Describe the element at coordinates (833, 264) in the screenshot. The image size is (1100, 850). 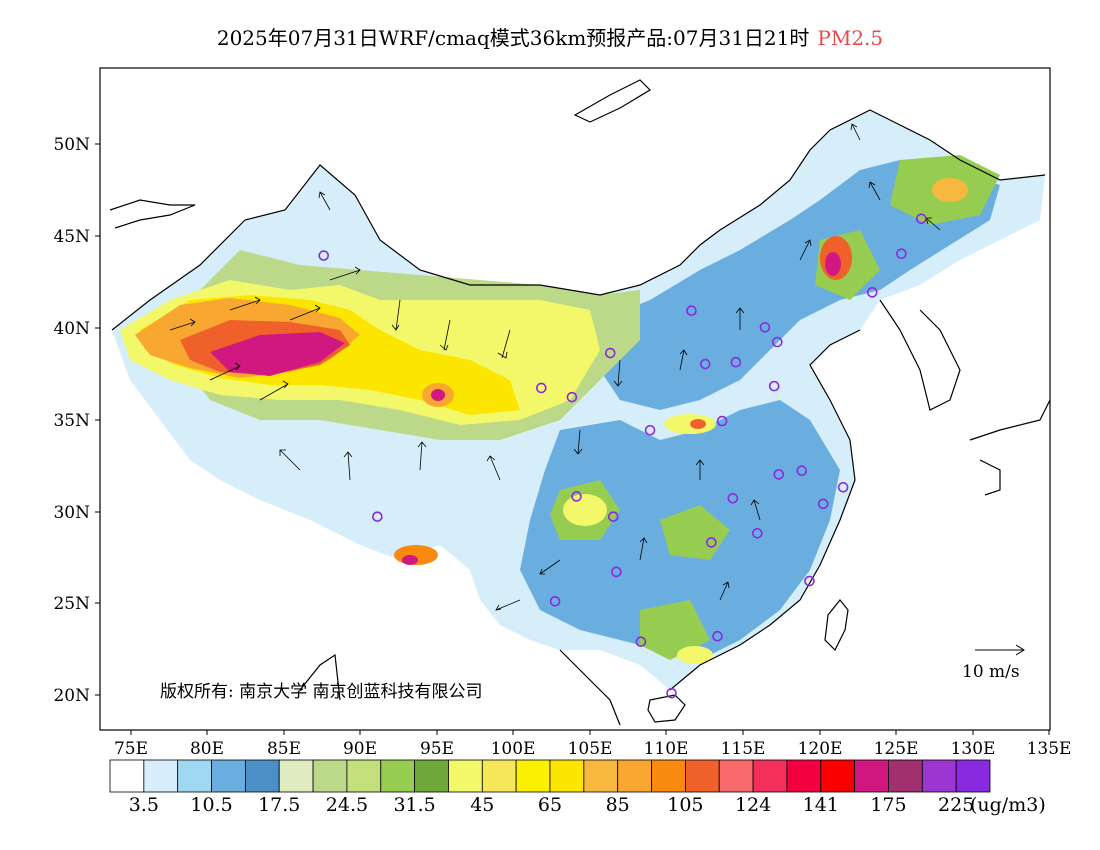
I see `hotspot-northeast-core` at that location.